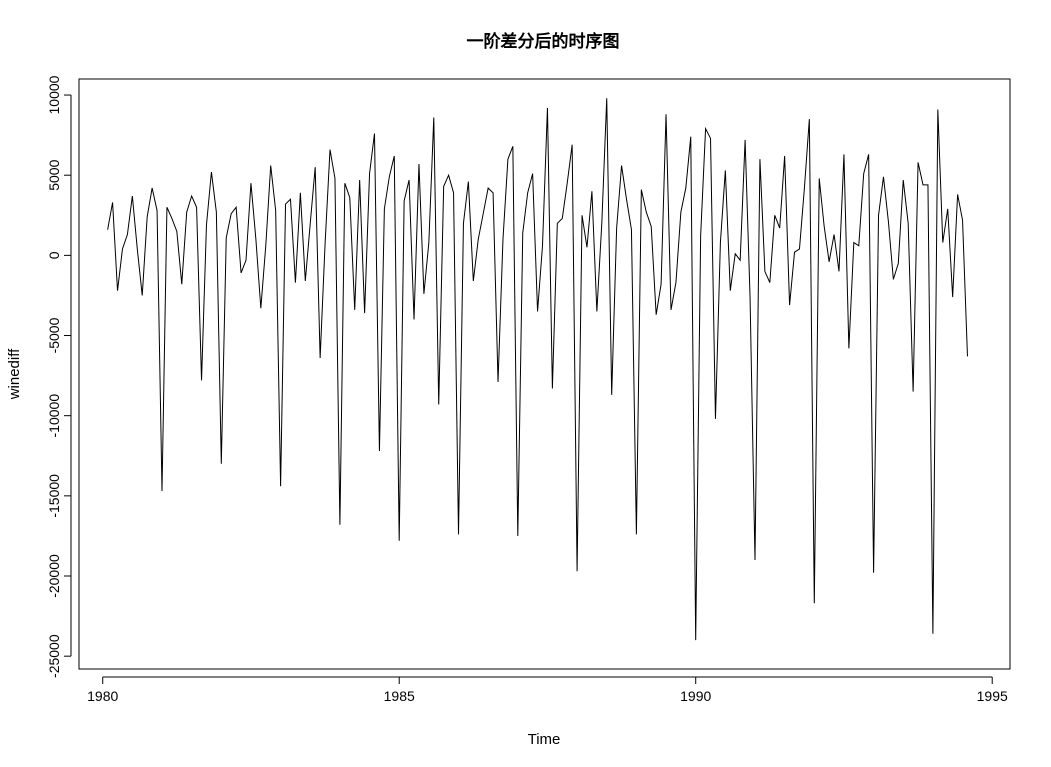 Image resolution: width=1051 pixels, height=767 pixels. Describe the element at coordinates (102, 696) in the screenshot. I see `x-tick-label: 1980` at that location.